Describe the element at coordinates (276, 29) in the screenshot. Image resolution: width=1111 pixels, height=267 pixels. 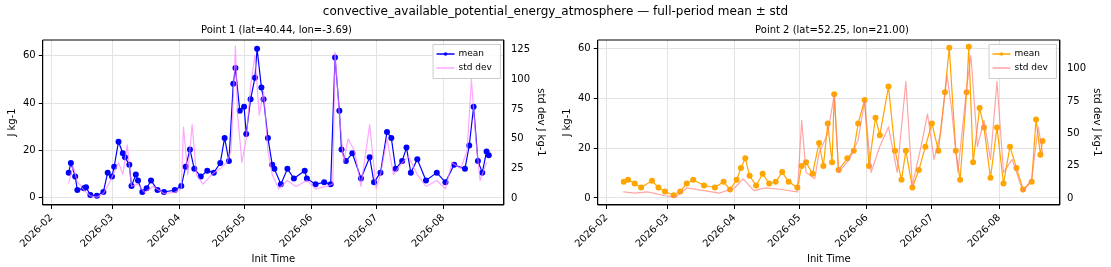
I see `chart-title: Point 1 (lat=40.44, lon=-3.69)` at that location.